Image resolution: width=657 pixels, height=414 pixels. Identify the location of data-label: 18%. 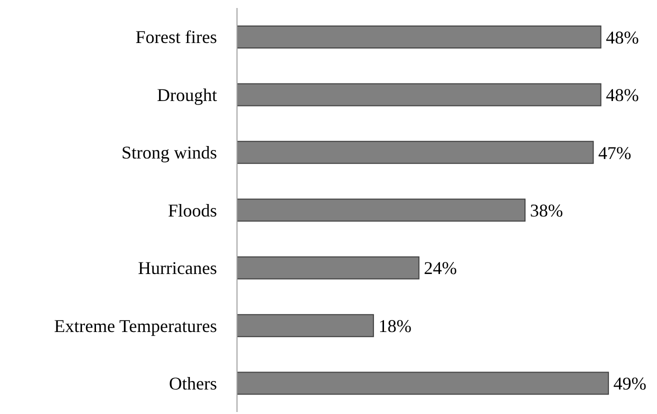
(395, 326).